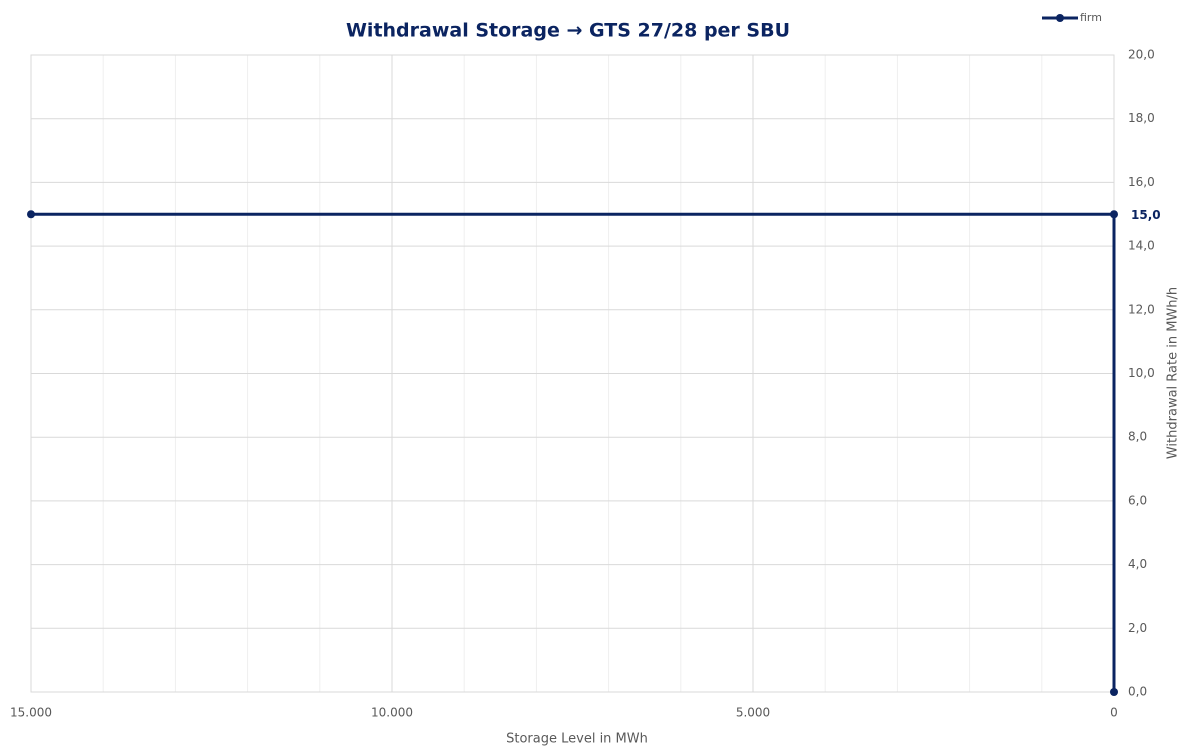 Image resolution: width=1192 pixels, height=749 pixels. What do you see at coordinates (1137, 628) in the screenshot?
I see `y-tick-label: 2,0` at bounding box center [1137, 628].